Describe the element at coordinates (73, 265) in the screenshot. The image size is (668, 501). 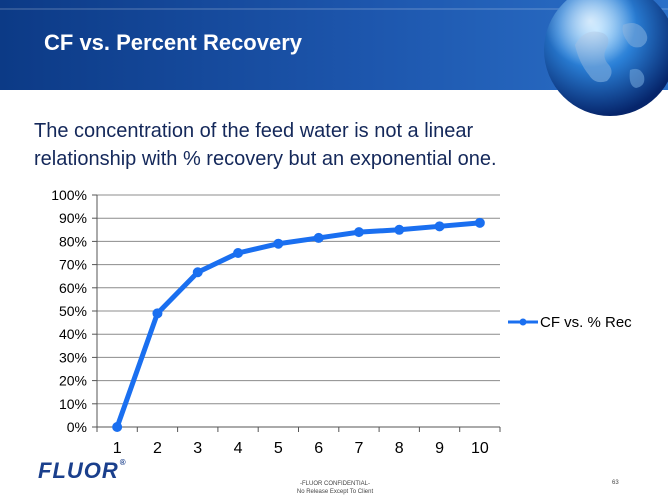
I see `y-tick-label: 70%` at that location.